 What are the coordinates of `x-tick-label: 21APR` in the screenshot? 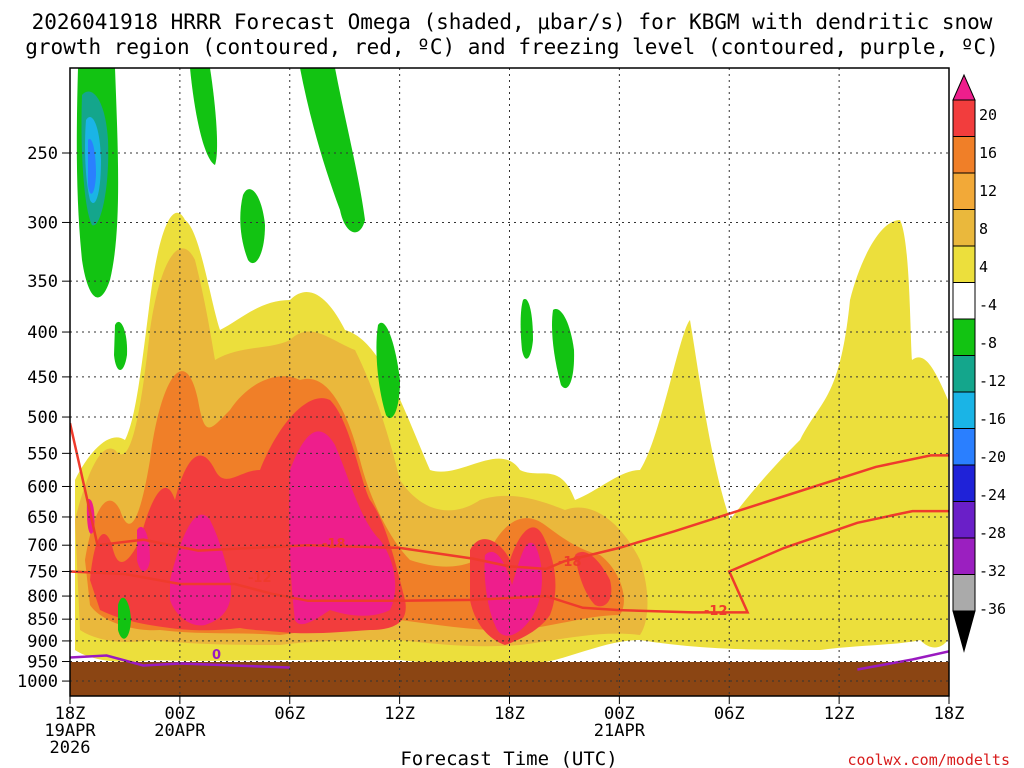 It's located at (620, 731).